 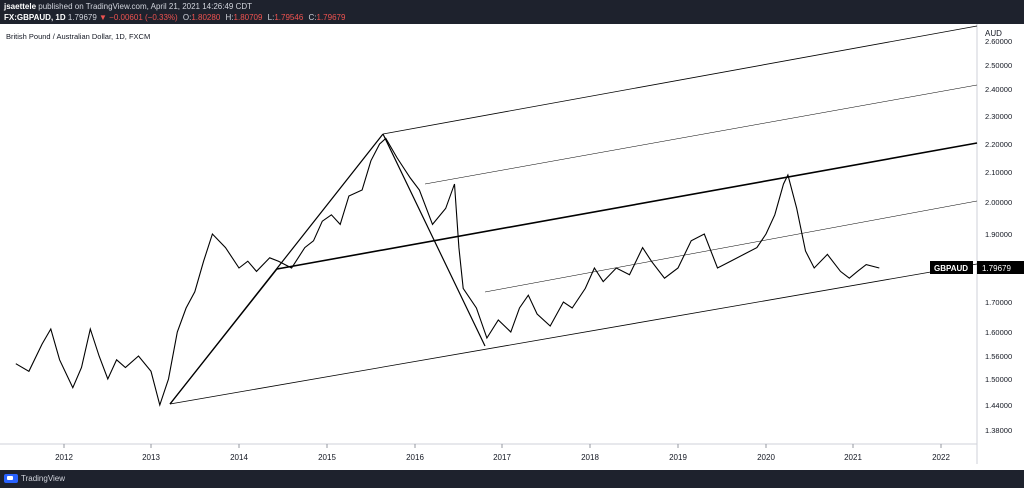 What do you see at coordinates (993, 33) in the screenshot?
I see `currency-label: AUD` at bounding box center [993, 33].